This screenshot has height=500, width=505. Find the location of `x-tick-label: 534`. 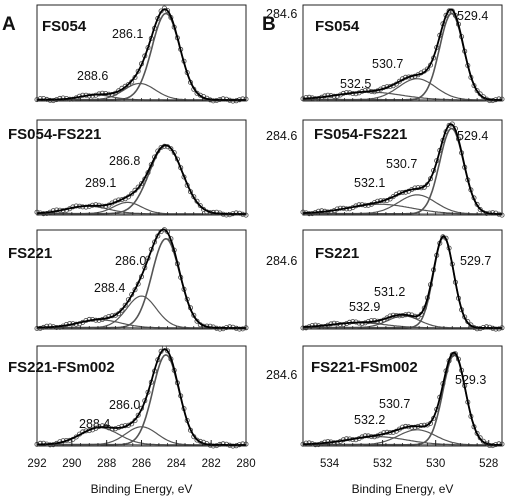

x-tick-label: 534 is located at coordinates (330, 464).